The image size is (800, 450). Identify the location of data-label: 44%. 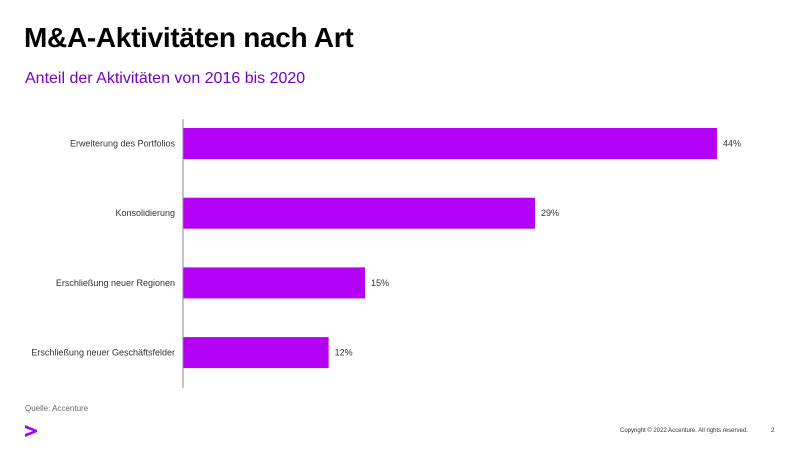
(732, 144).